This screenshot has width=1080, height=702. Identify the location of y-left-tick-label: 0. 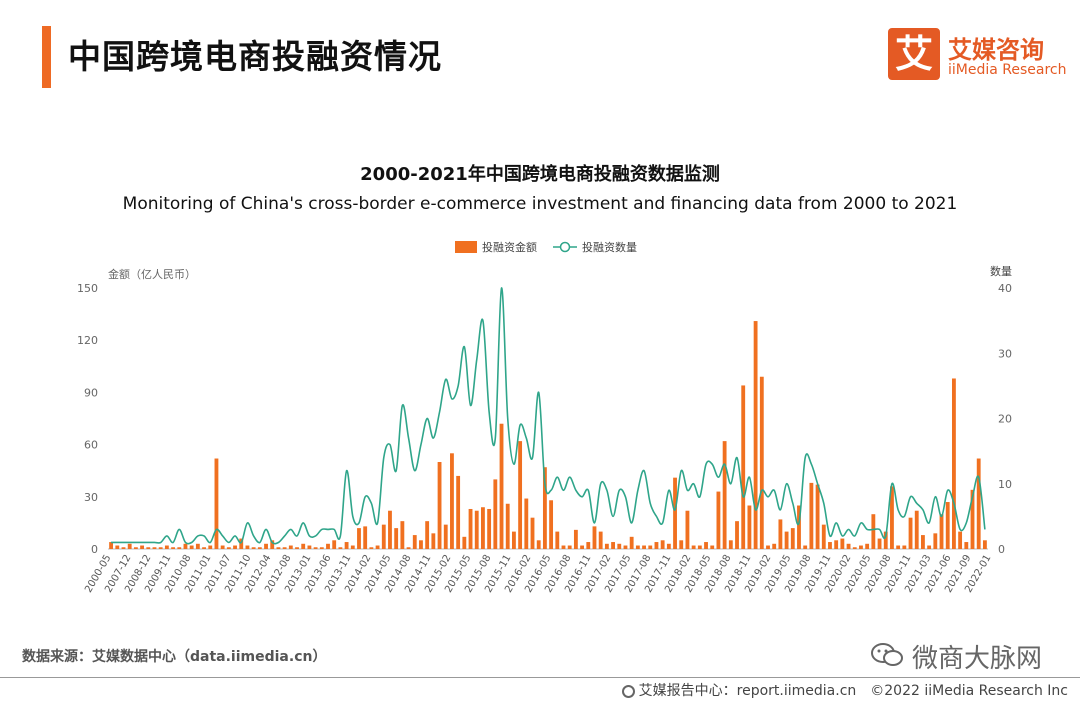
(94, 549).